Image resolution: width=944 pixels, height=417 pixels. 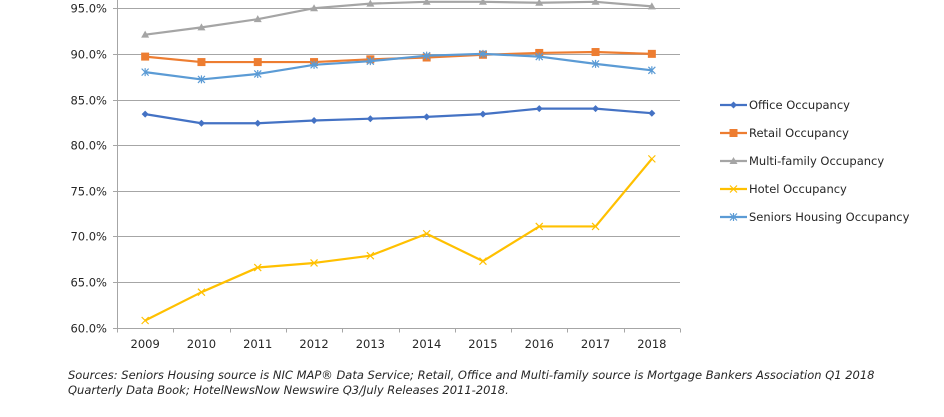 I want to click on legend-item: Office Occupancy, so click(x=785, y=105).